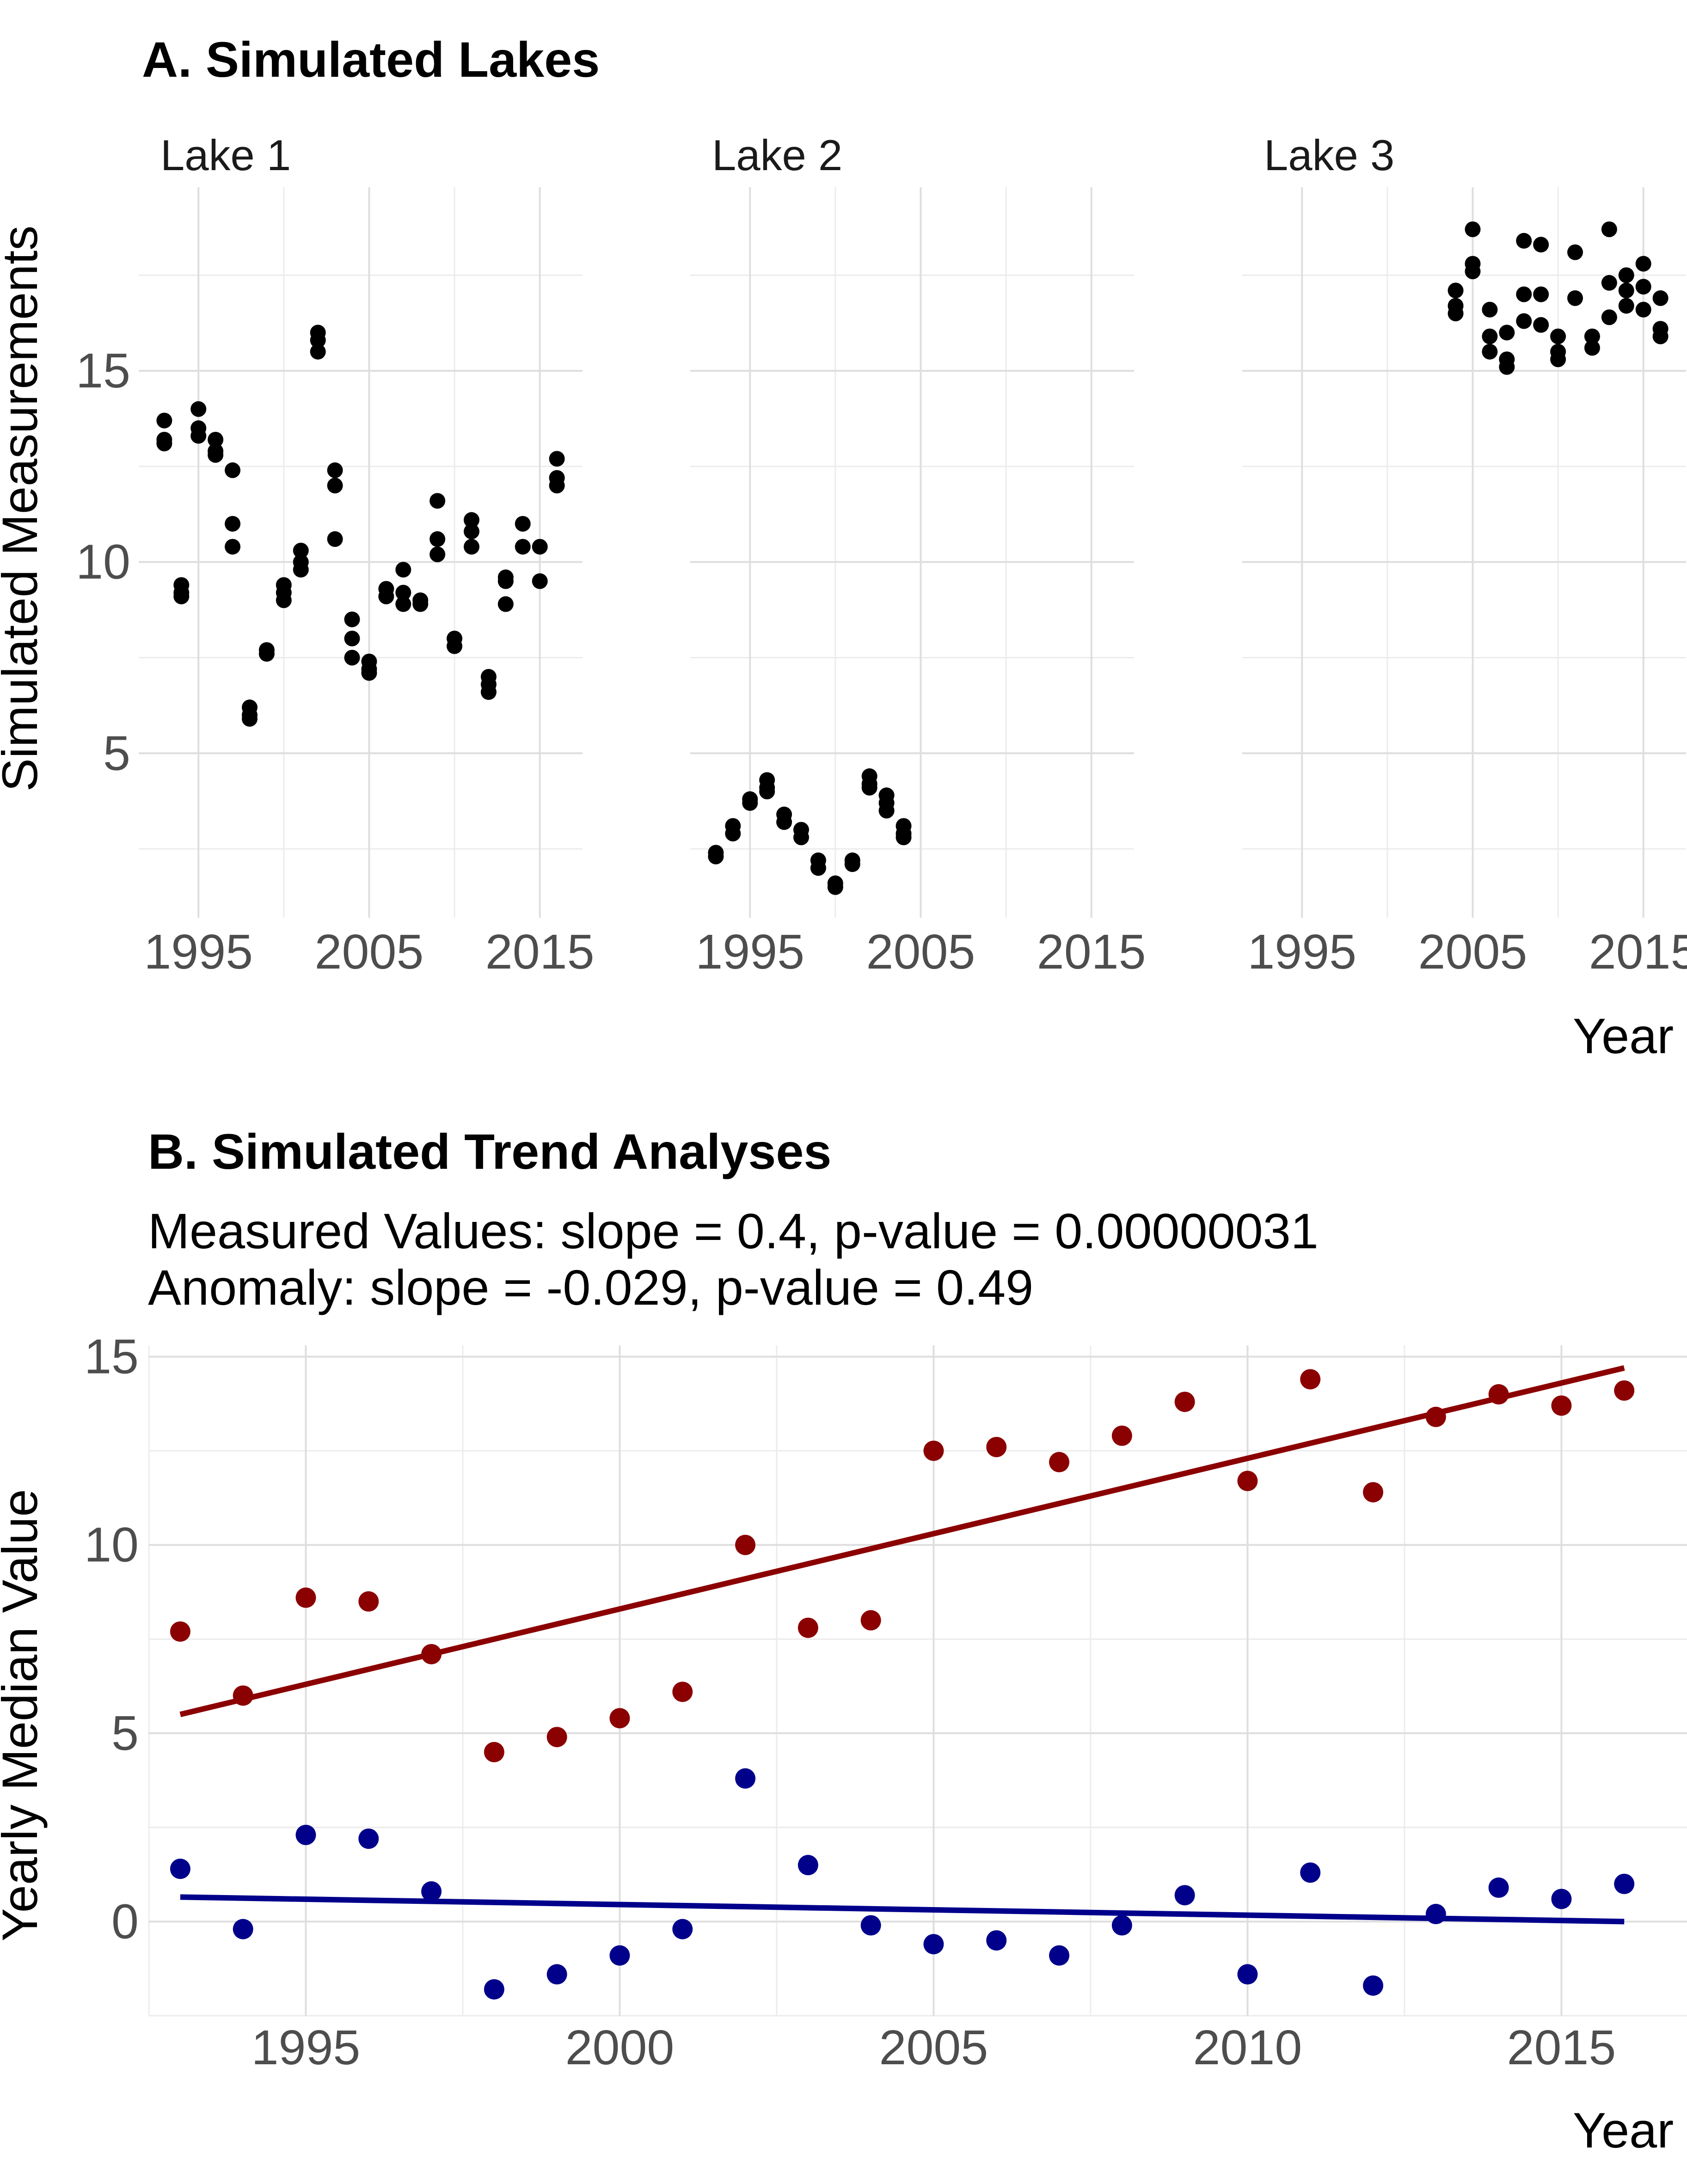 The image size is (1687, 2184). What do you see at coordinates (24, 1715) in the screenshot?
I see `panel-b-y-axis-title: Yearly Median Value` at bounding box center [24, 1715].